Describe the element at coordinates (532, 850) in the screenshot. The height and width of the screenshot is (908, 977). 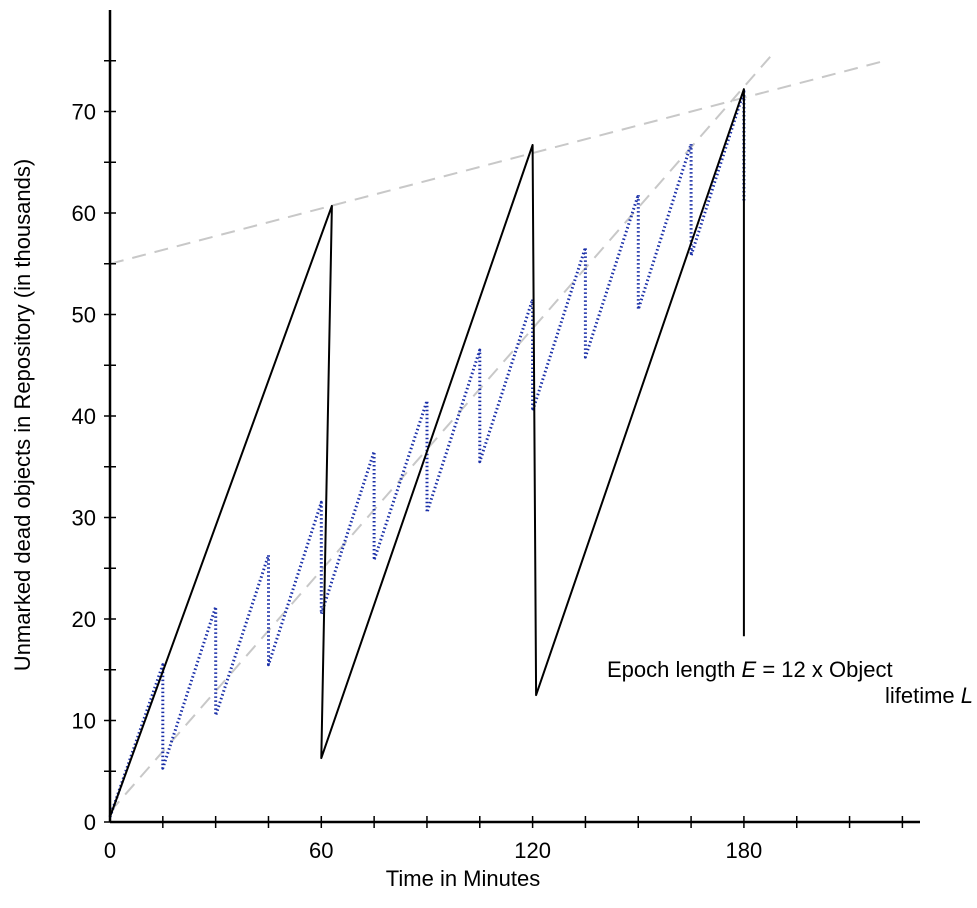
I see `x-tick-label: 120` at that location.